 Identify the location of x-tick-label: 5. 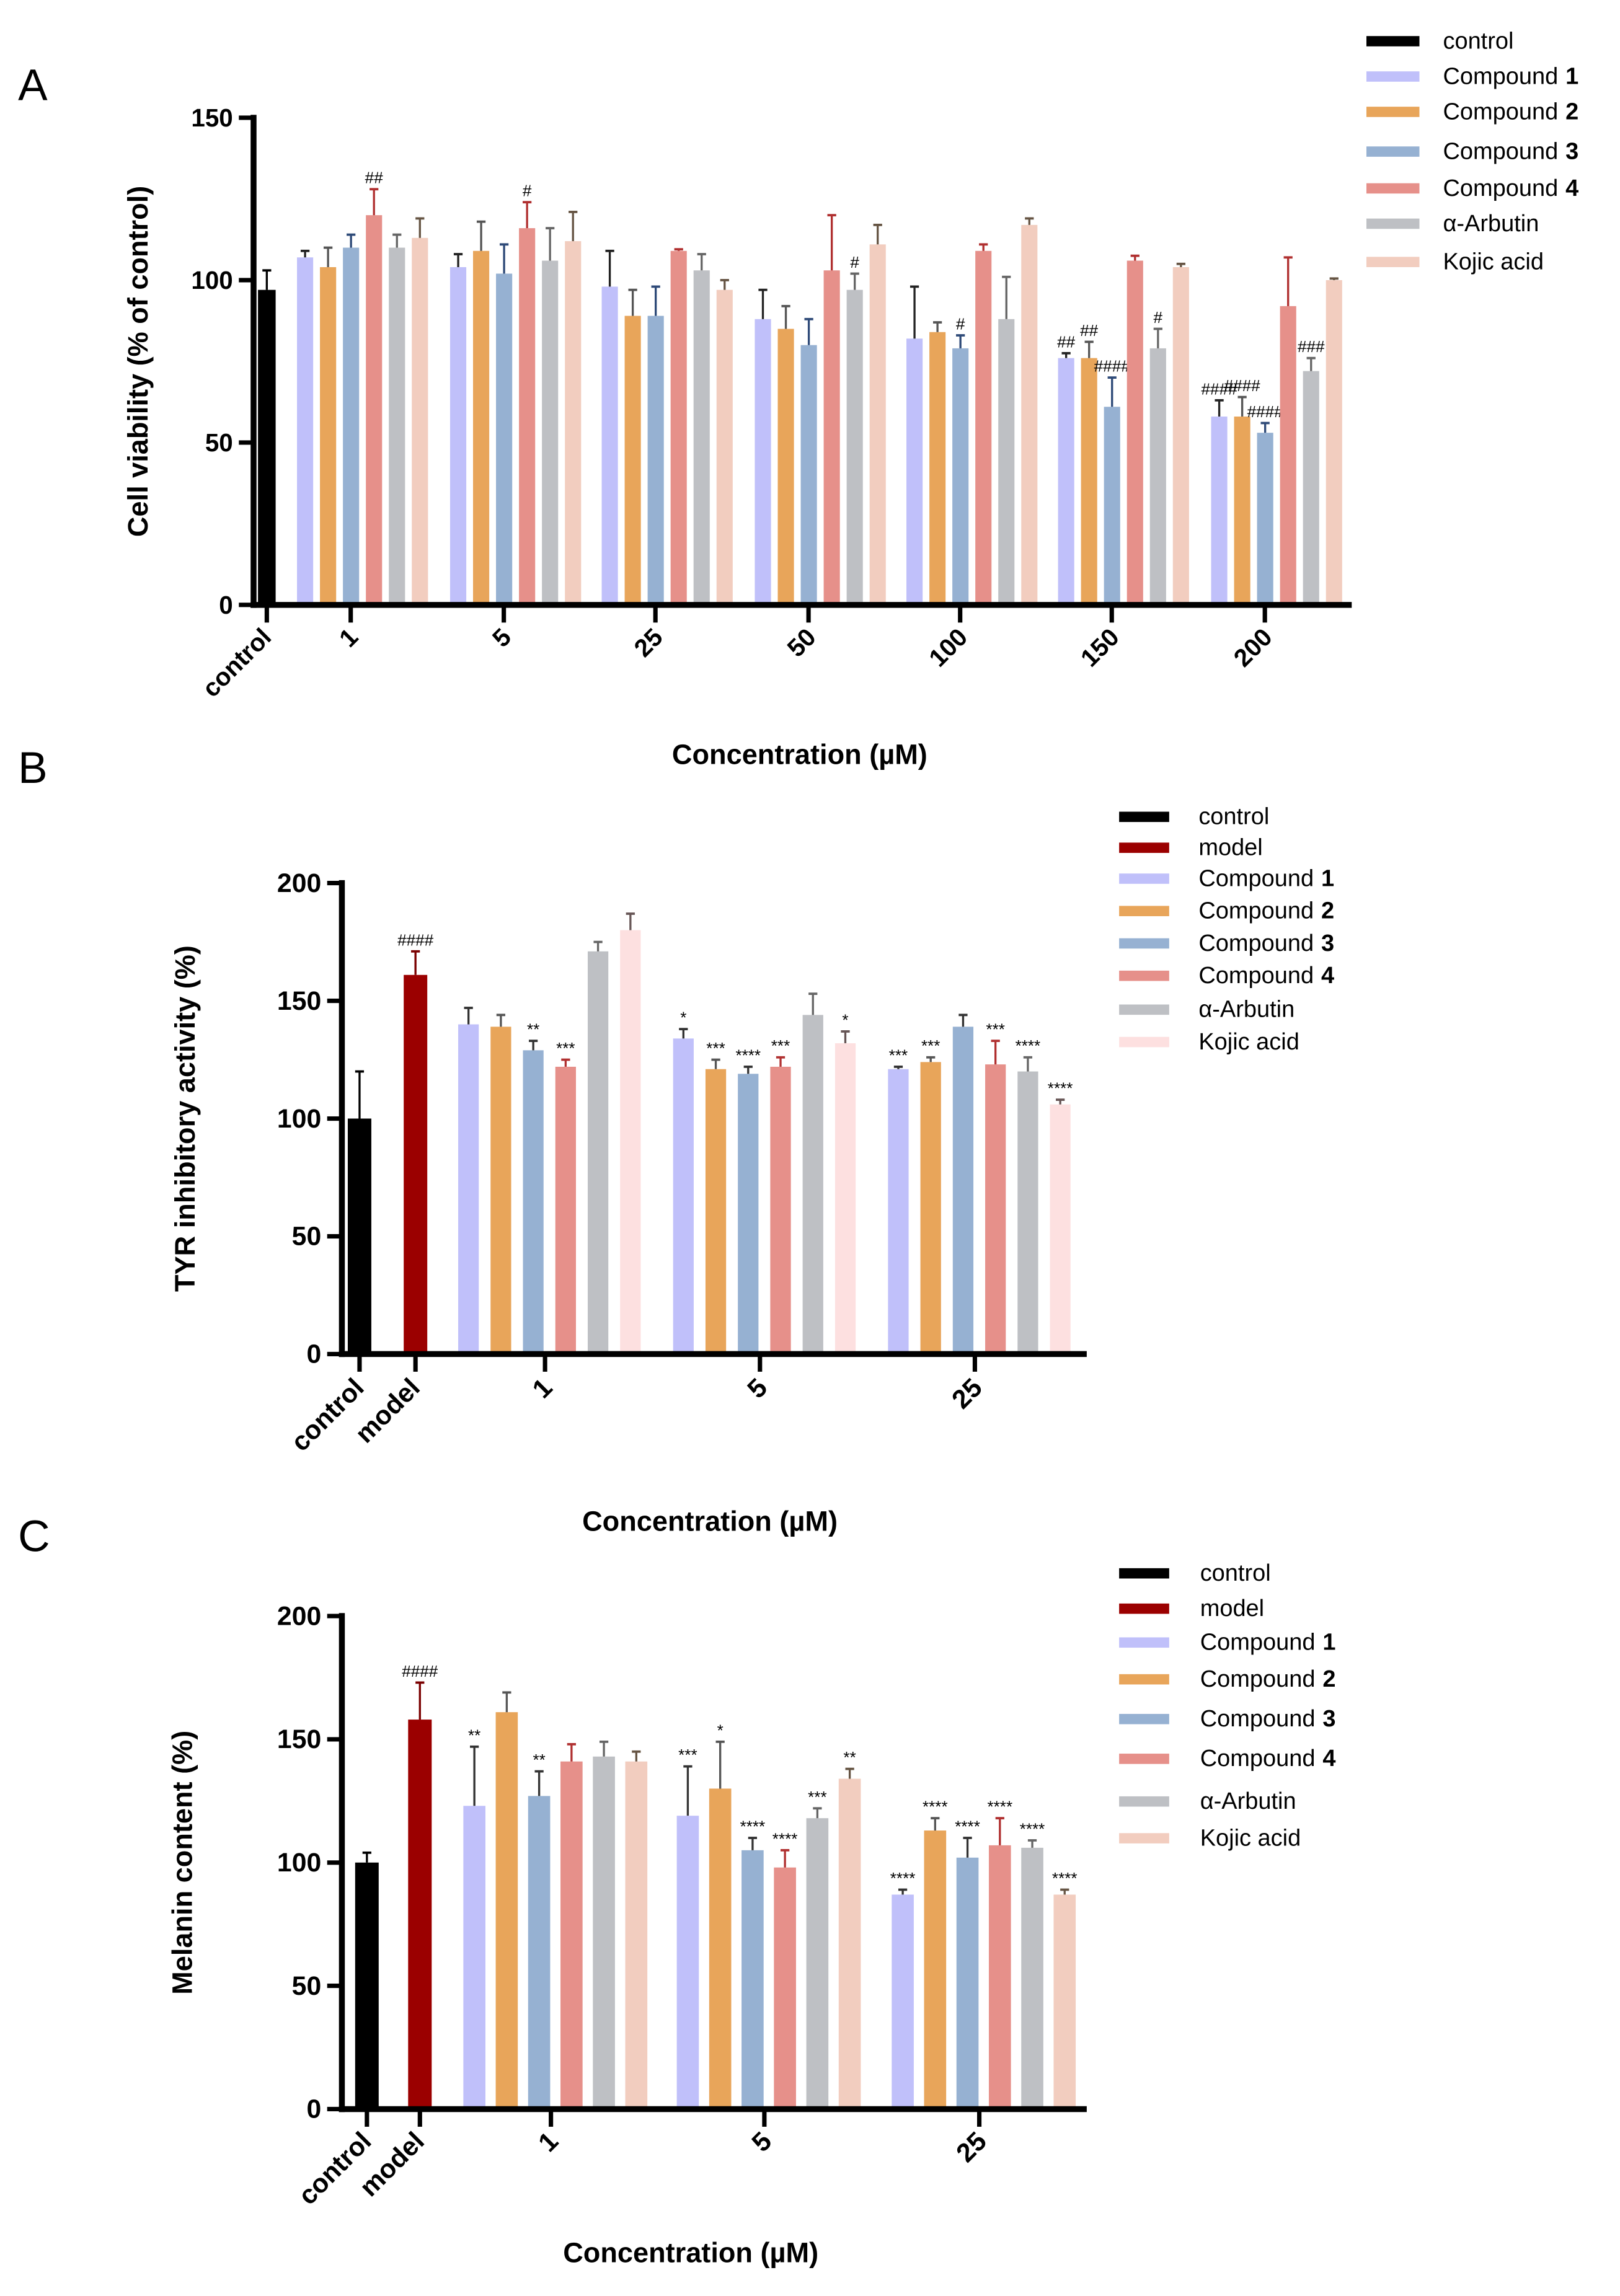
(761, 2142).